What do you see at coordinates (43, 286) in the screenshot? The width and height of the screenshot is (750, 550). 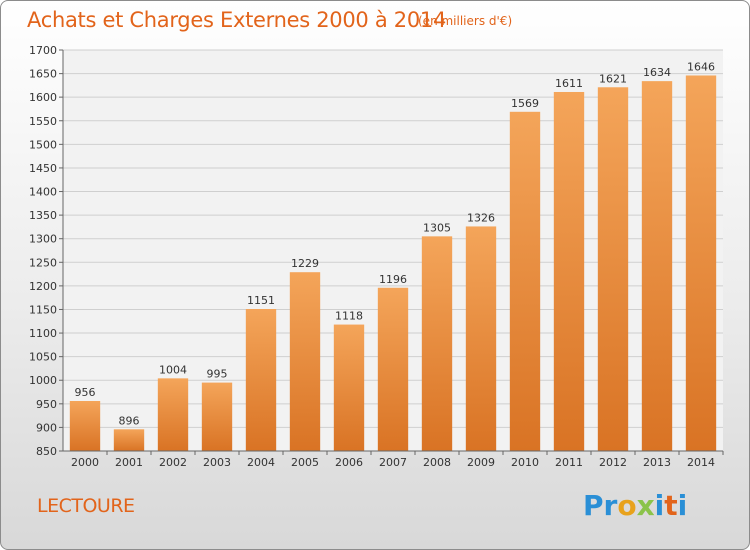 I see `y-tick-label: 1200` at bounding box center [43, 286].